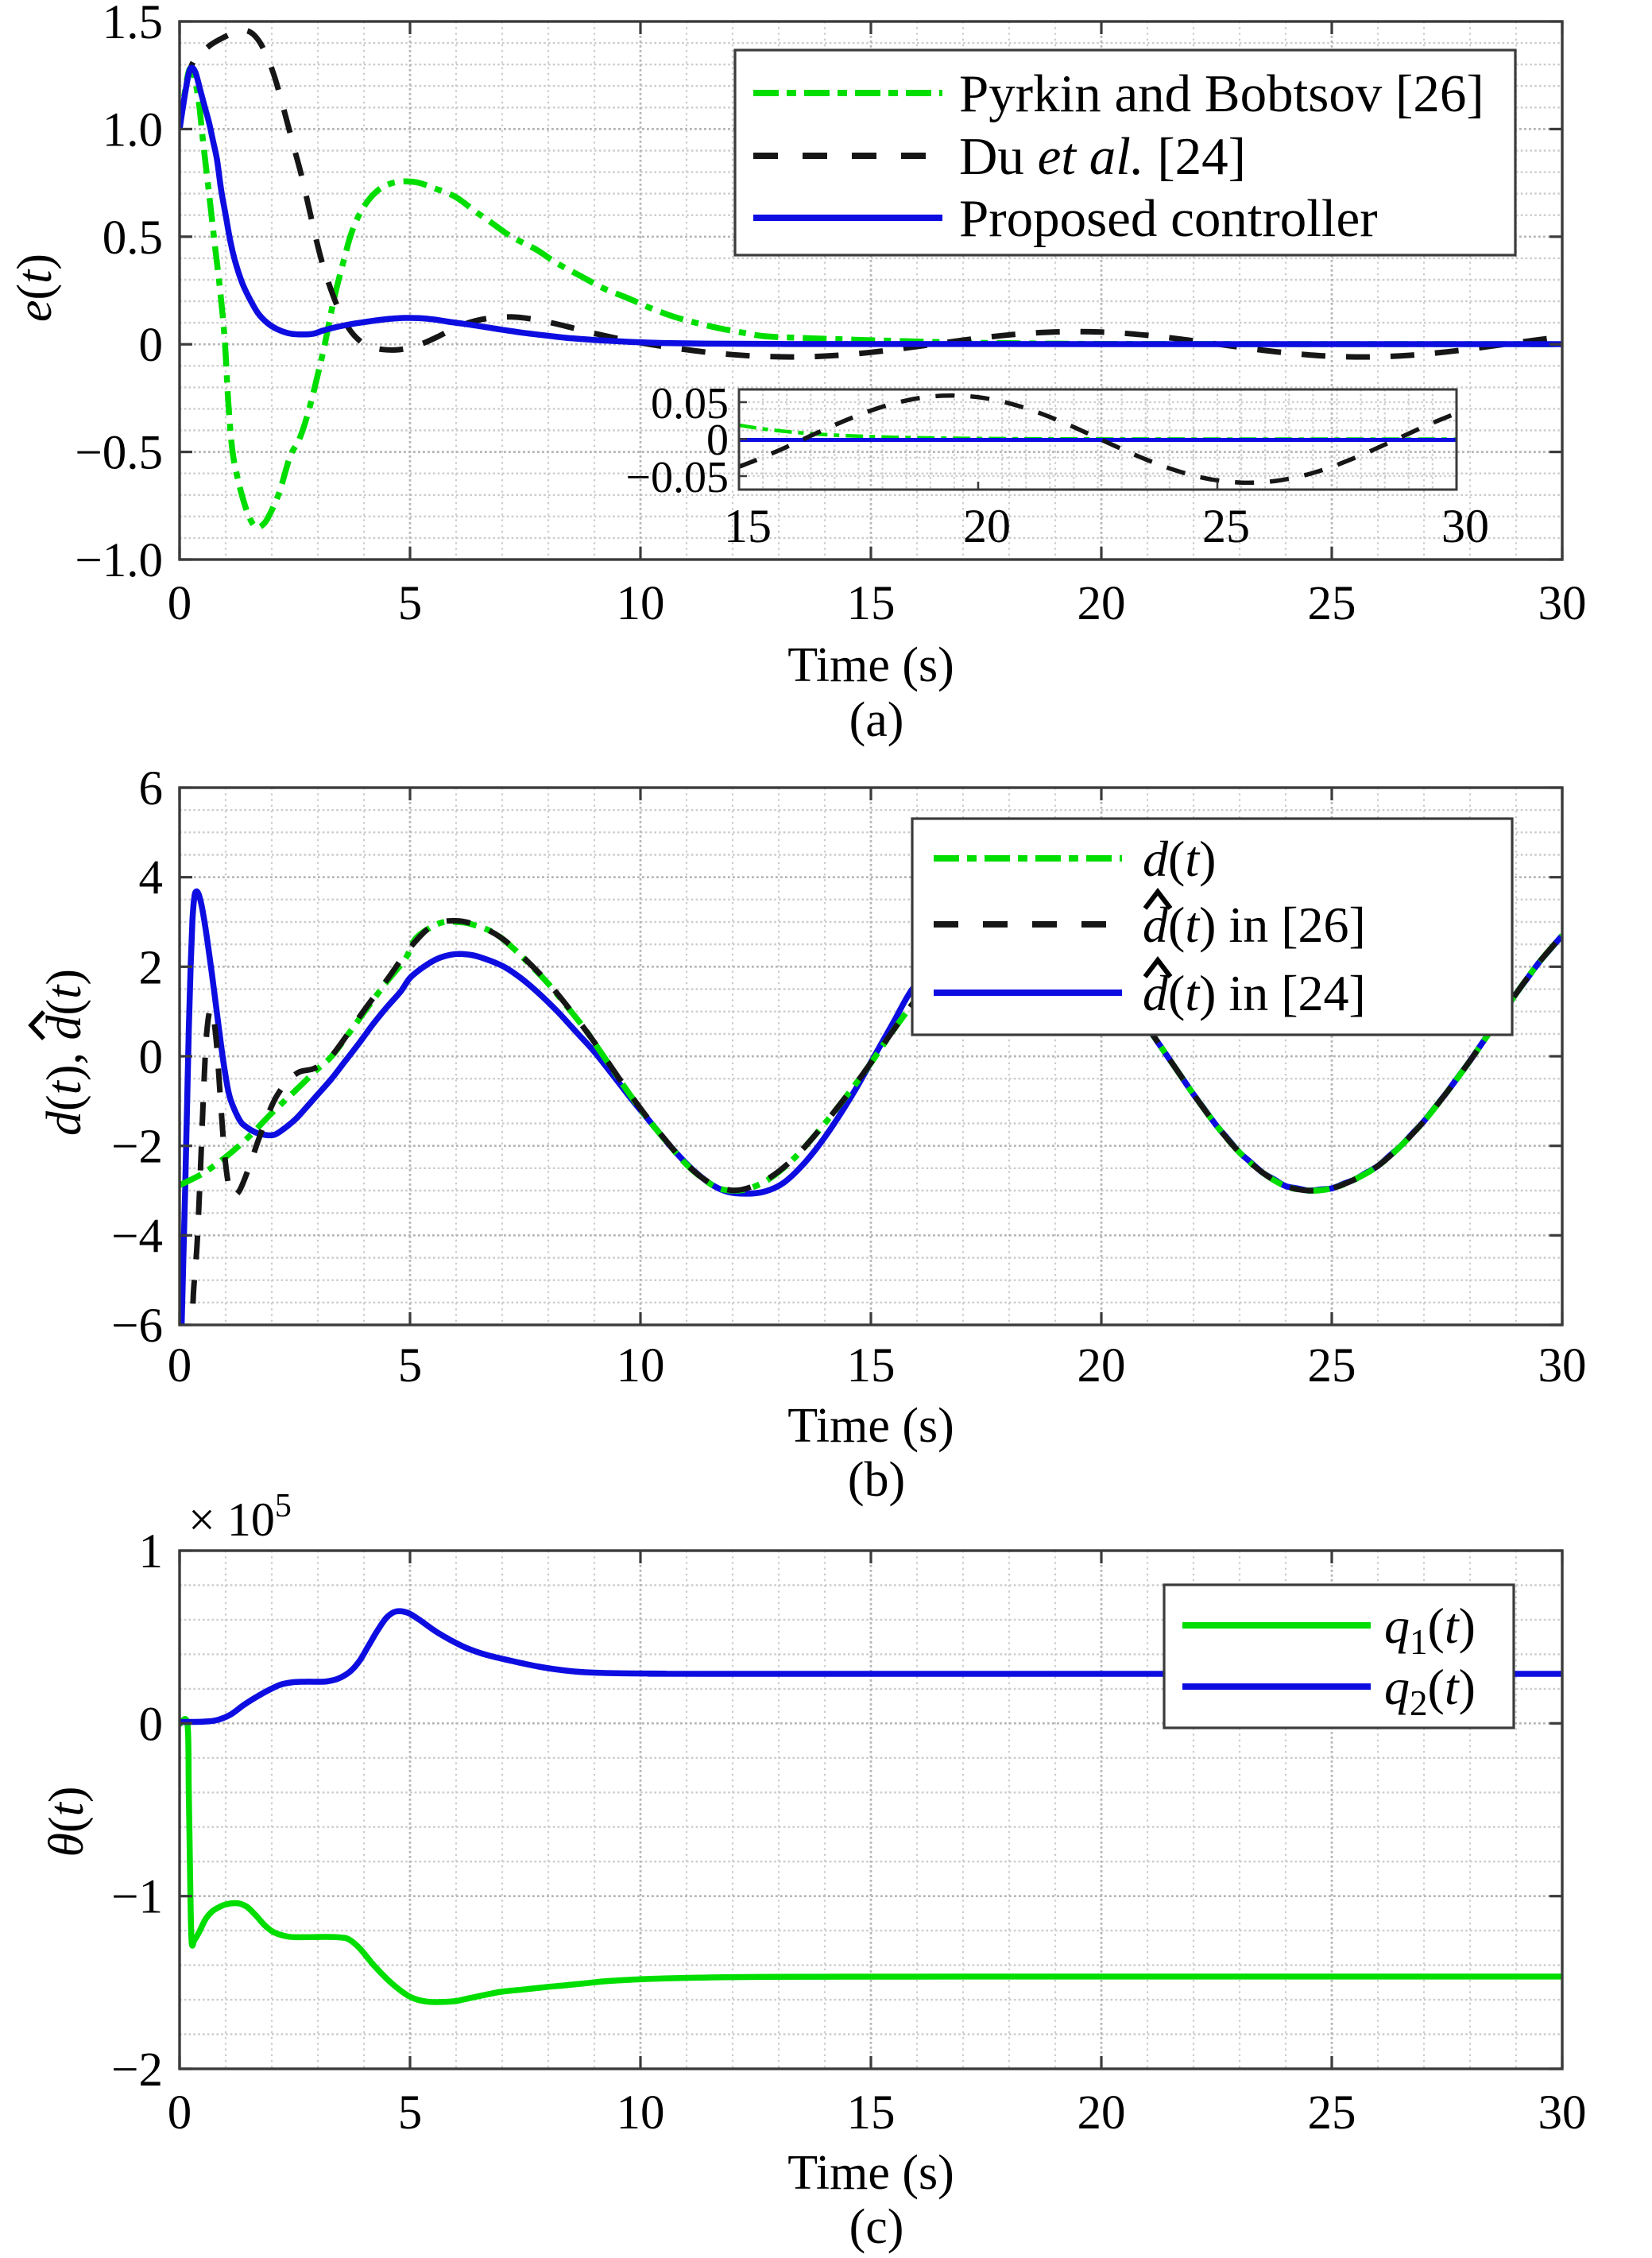  I want to click on svg-text: × 10⁵, so click(240, 1517).